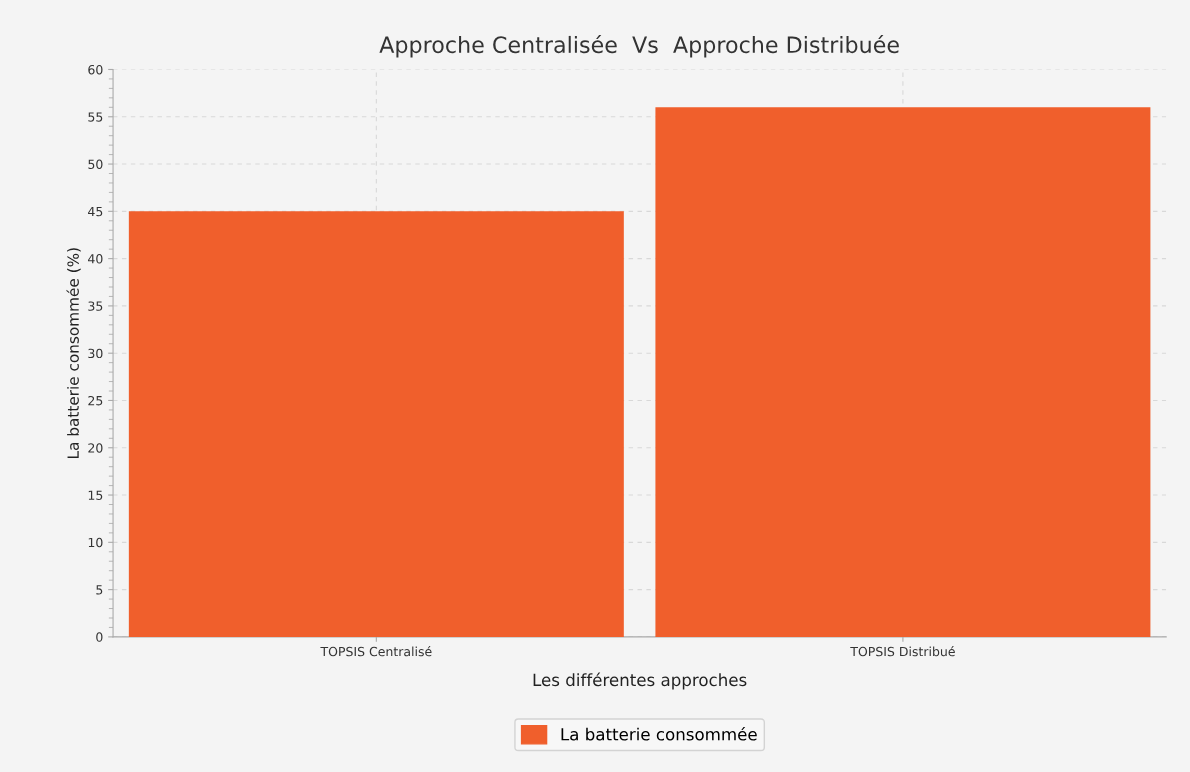 The height and width of the screenshot is (772, 1190). What do you see at coordinates (95, 259) in the screenshot?
I see `y-tick-label: 40` at bounding box center [95, 259].